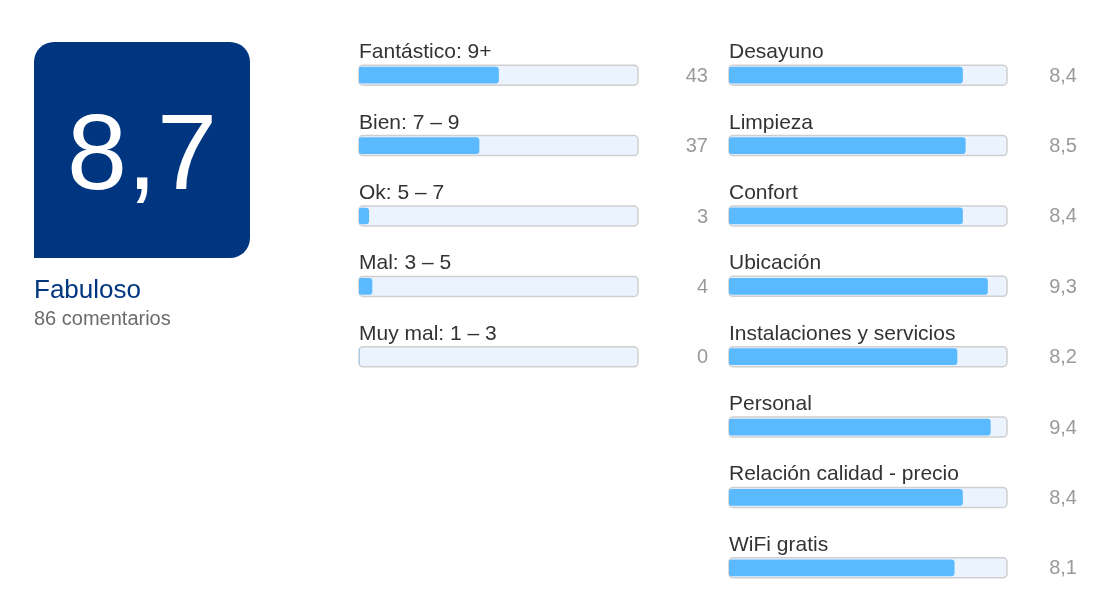 The width and height of the screenshot is (1118, 612). Describe the element at coordinates (409, 121) in the screenshot. I see `y-tick-label: Bien: 7 – 9` at that location.